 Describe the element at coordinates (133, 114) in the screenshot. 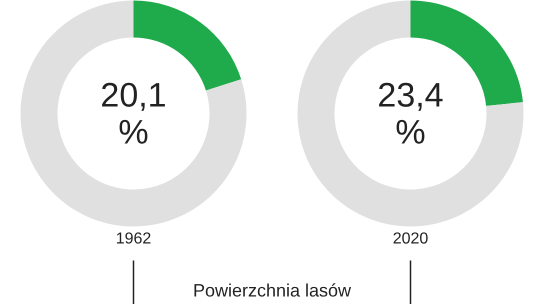

I see `text: 20,1 %` at that location.